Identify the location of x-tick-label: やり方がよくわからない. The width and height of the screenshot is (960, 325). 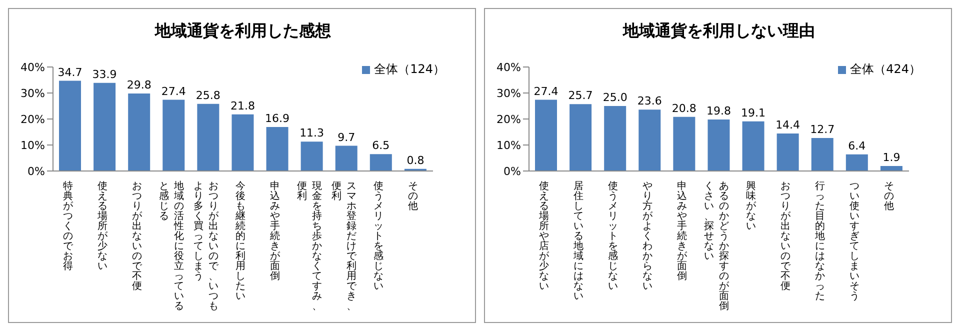
(648, 236).